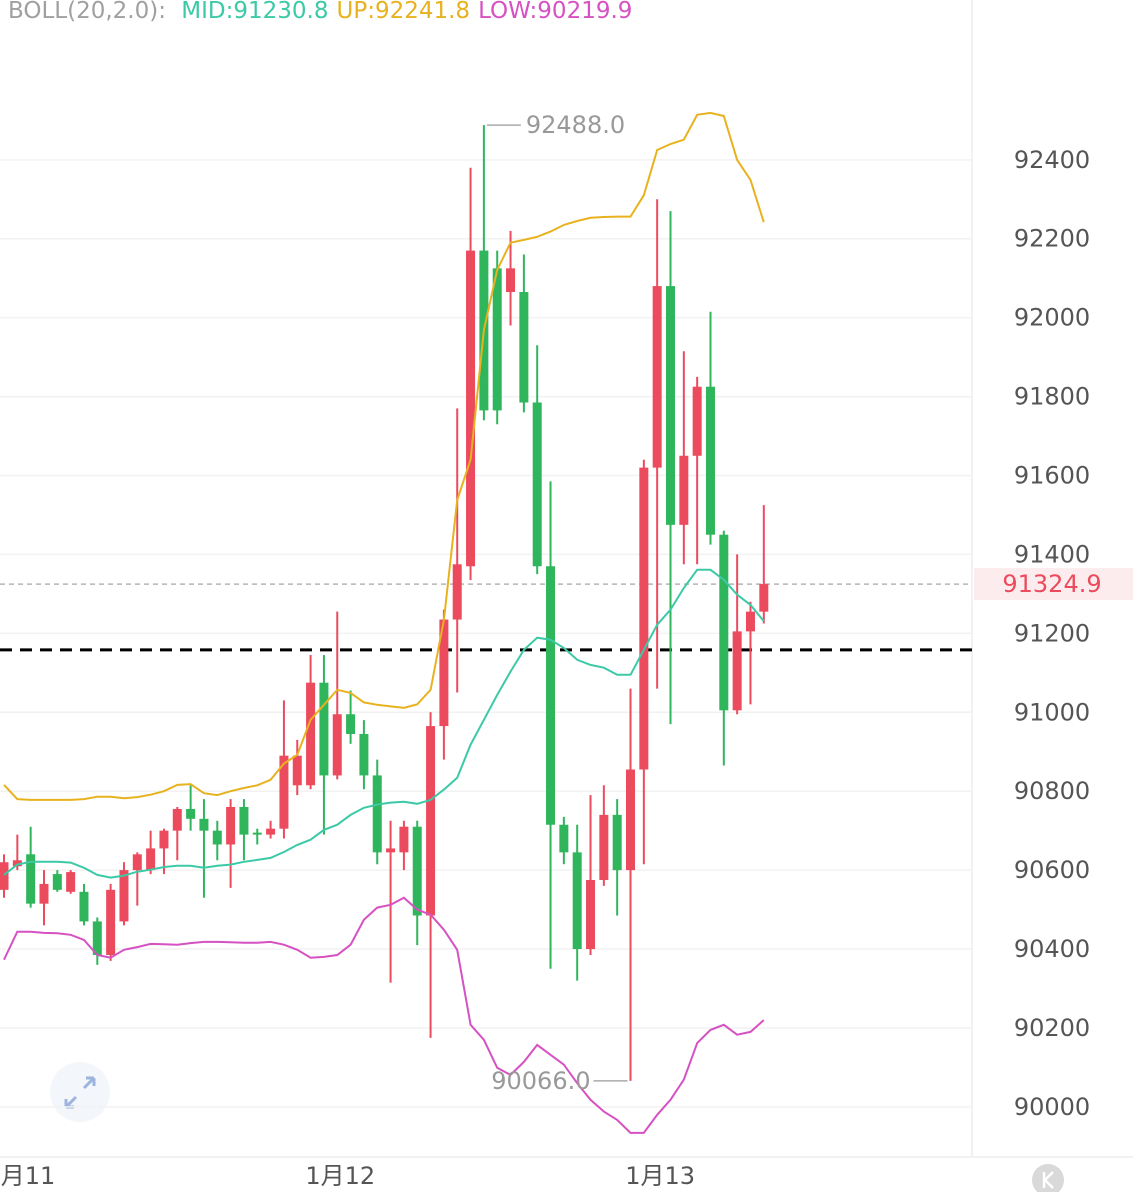  Describe the element at coordinates (660, 1176) in the screenshot. I see `x-tick-label: 1月13` at that location.